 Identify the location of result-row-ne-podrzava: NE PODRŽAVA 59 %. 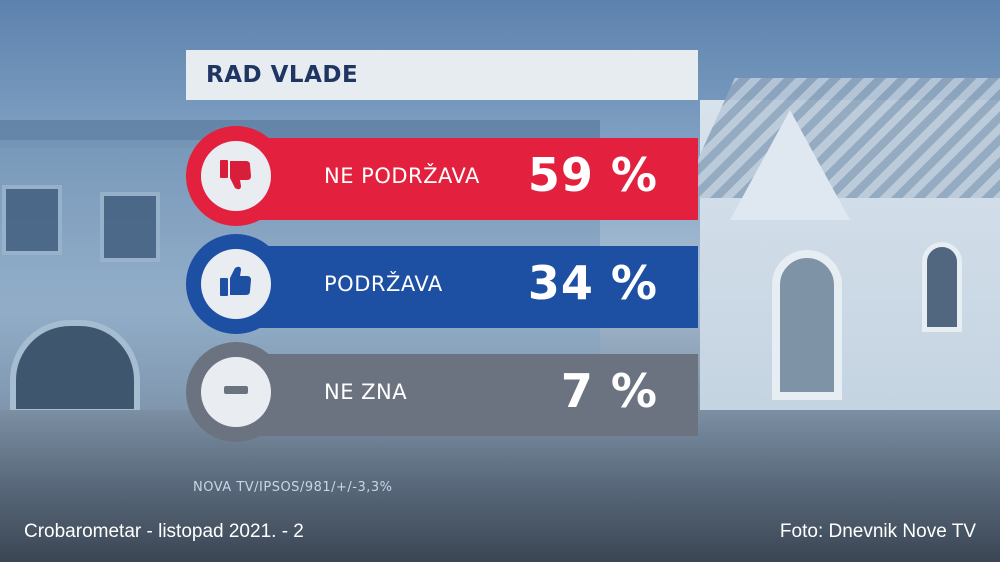
(442, 180).